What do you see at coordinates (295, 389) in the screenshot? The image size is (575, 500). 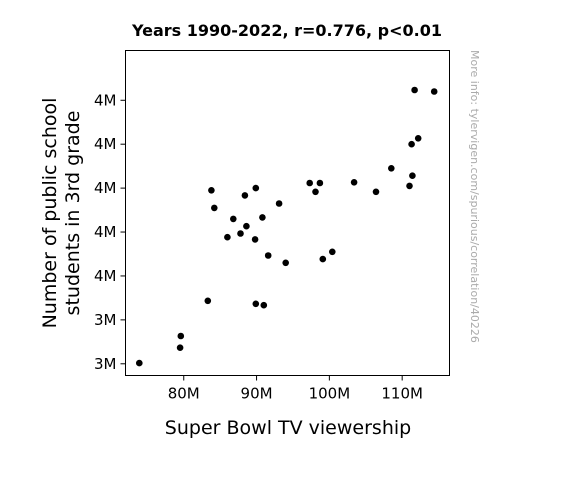 I see `x-axis: 80M 90M 100M 110M` at bounding box center [295, 389].